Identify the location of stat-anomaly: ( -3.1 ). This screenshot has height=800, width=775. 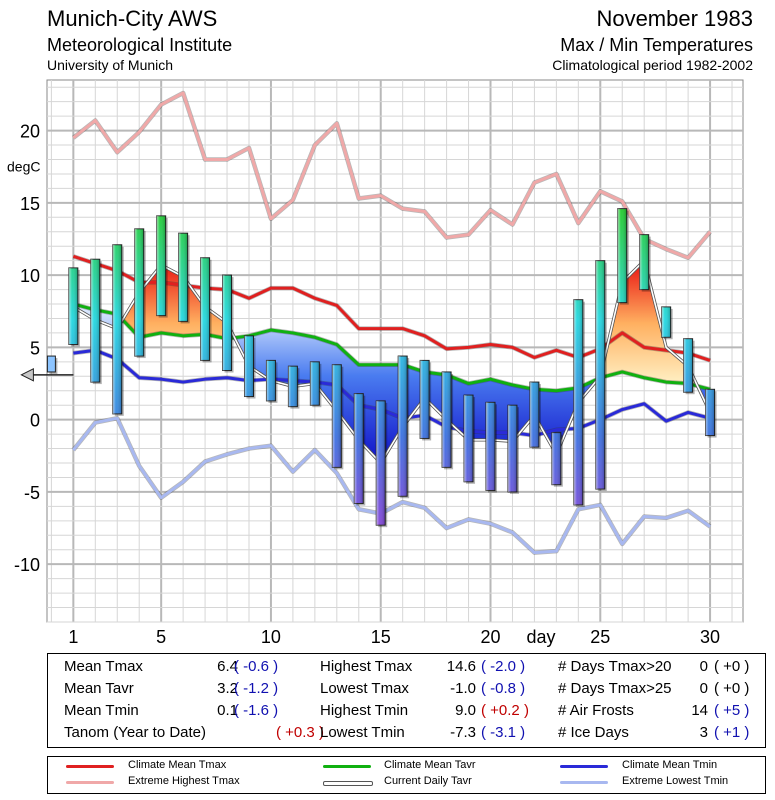
(503, 732).